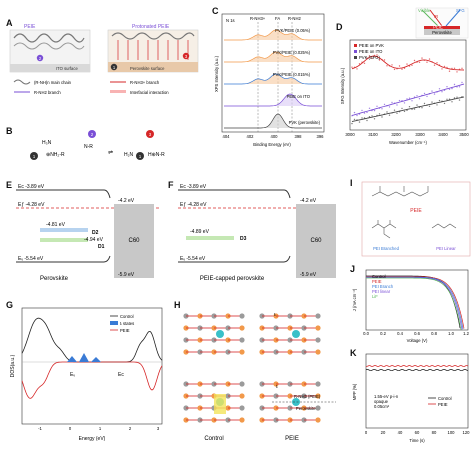  What do you see at coordinates (193, 205) in the screenshot?
I see `f-ef: Eƒ -4.28 eV` at bounding box center [193, 205].